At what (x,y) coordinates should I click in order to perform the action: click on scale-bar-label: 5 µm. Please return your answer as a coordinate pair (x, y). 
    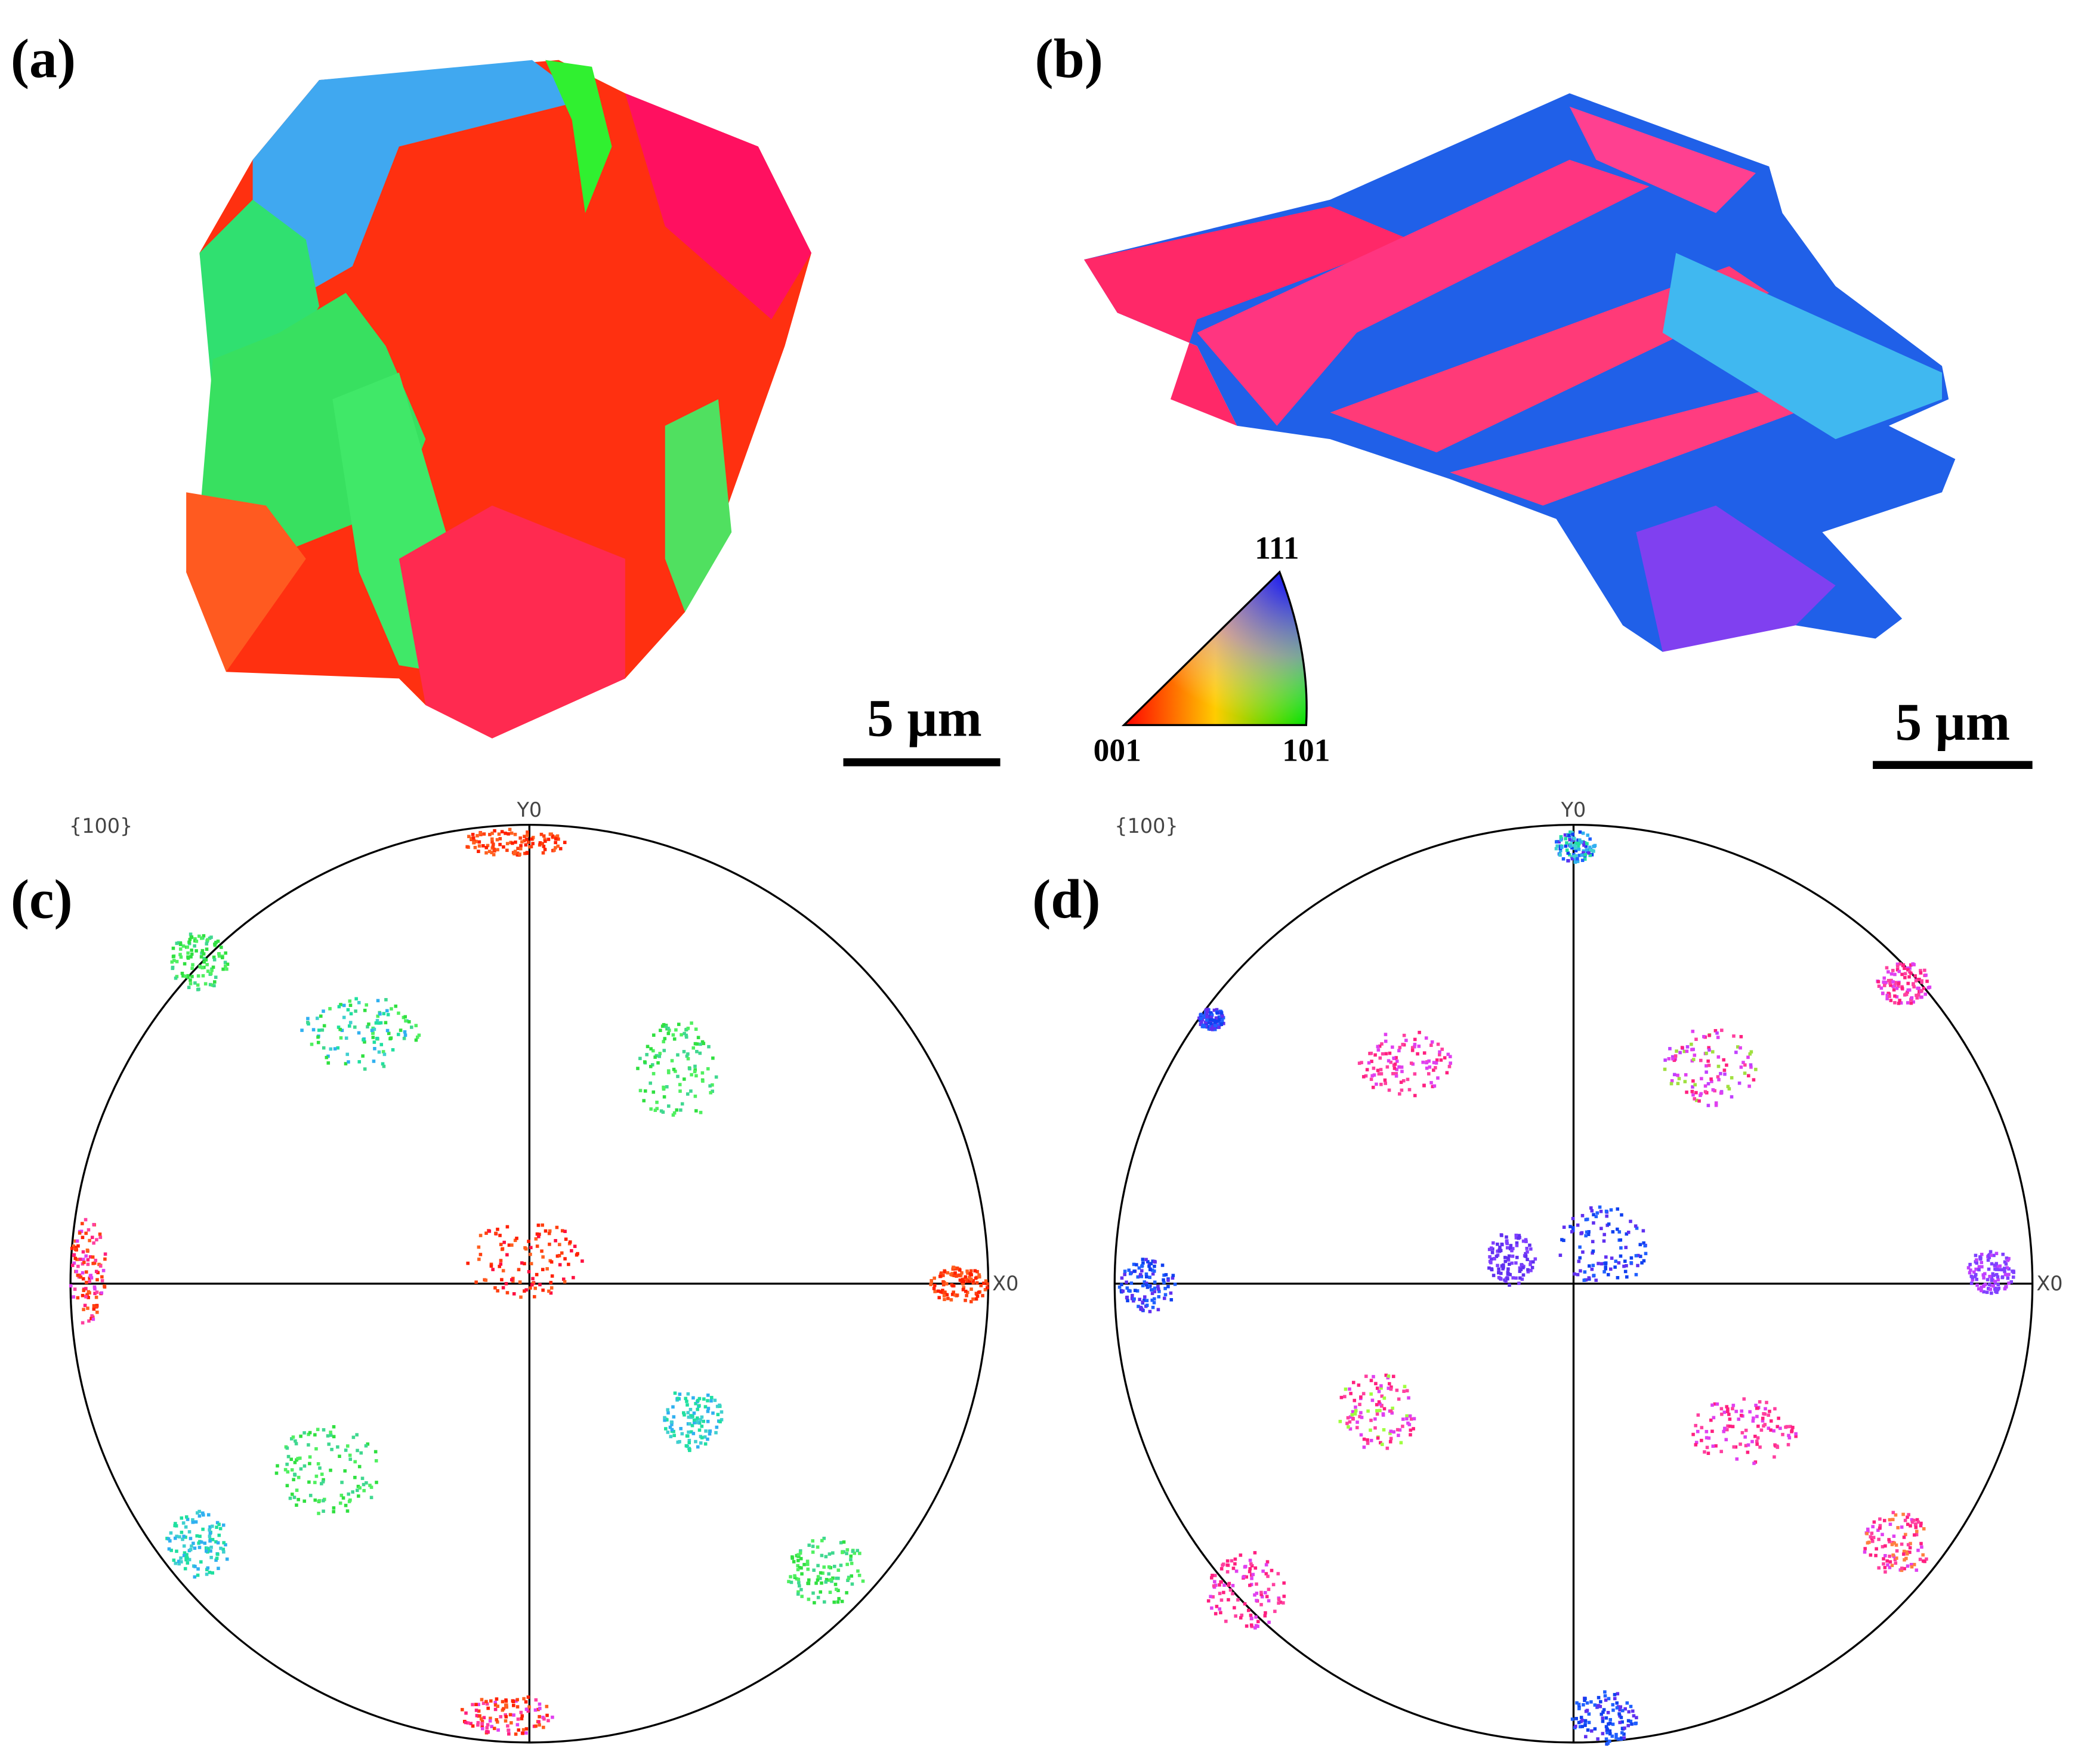
    Looking at the image, I should click on (1953, 723).